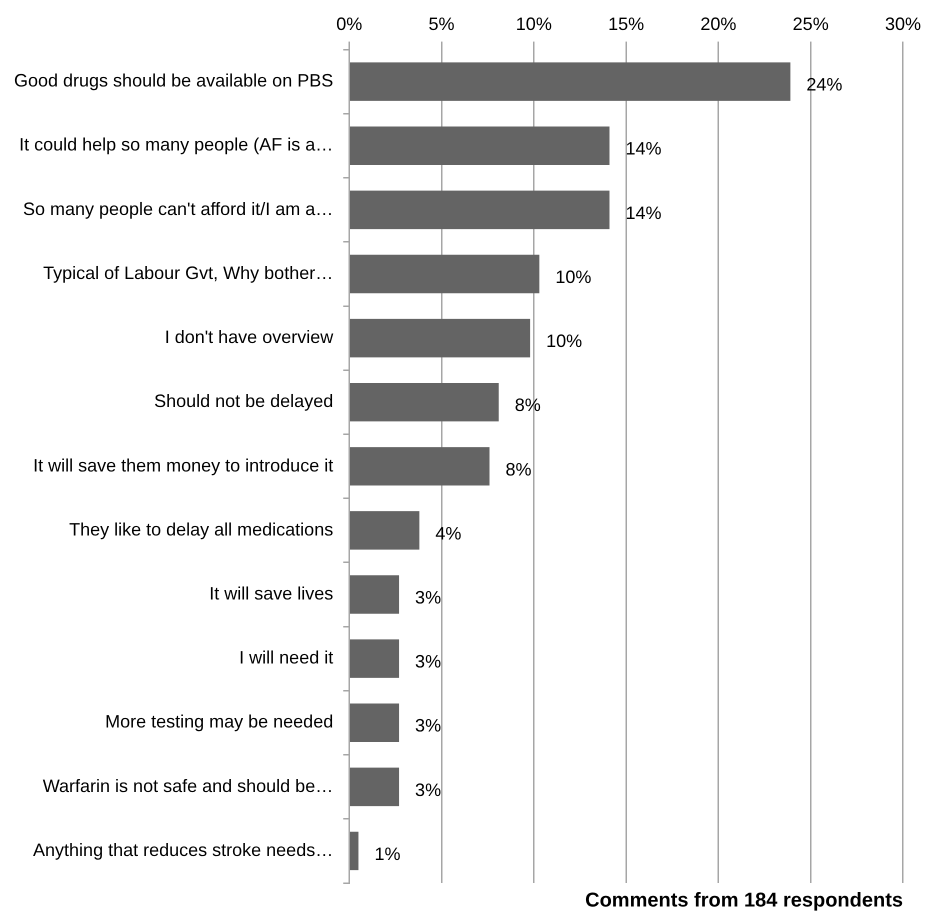 Image resolution: width=927 pixels, height=915 pixels. Describe the element at coordinates (349, 24) in the screenshot. I see `x-tick-label: 0%` at that location.